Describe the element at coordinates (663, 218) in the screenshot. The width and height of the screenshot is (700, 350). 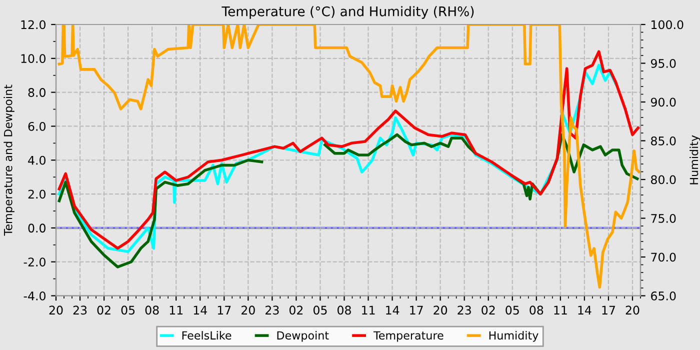
I see `y2-tick-label: 75.0` at that location.